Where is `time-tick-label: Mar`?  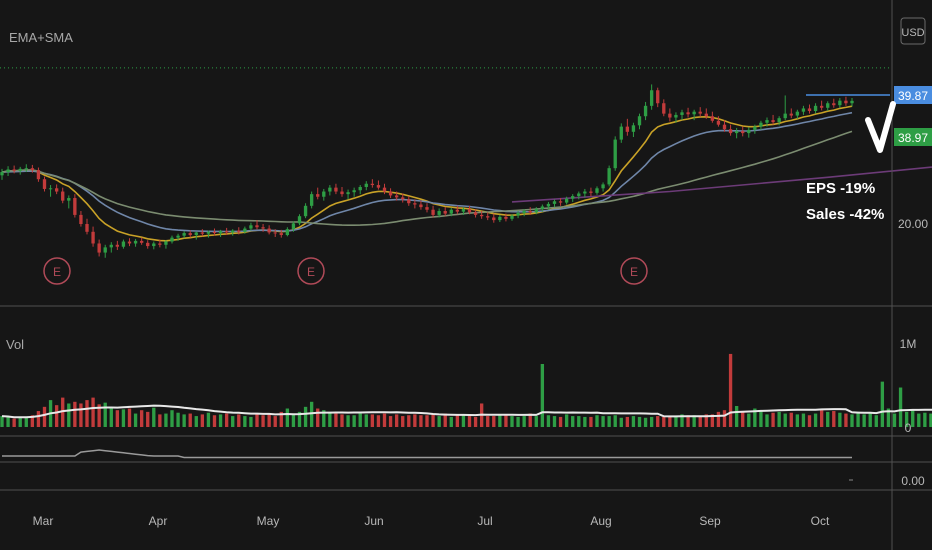 time-tick-label: Mar is located at coordinates (43, 521).